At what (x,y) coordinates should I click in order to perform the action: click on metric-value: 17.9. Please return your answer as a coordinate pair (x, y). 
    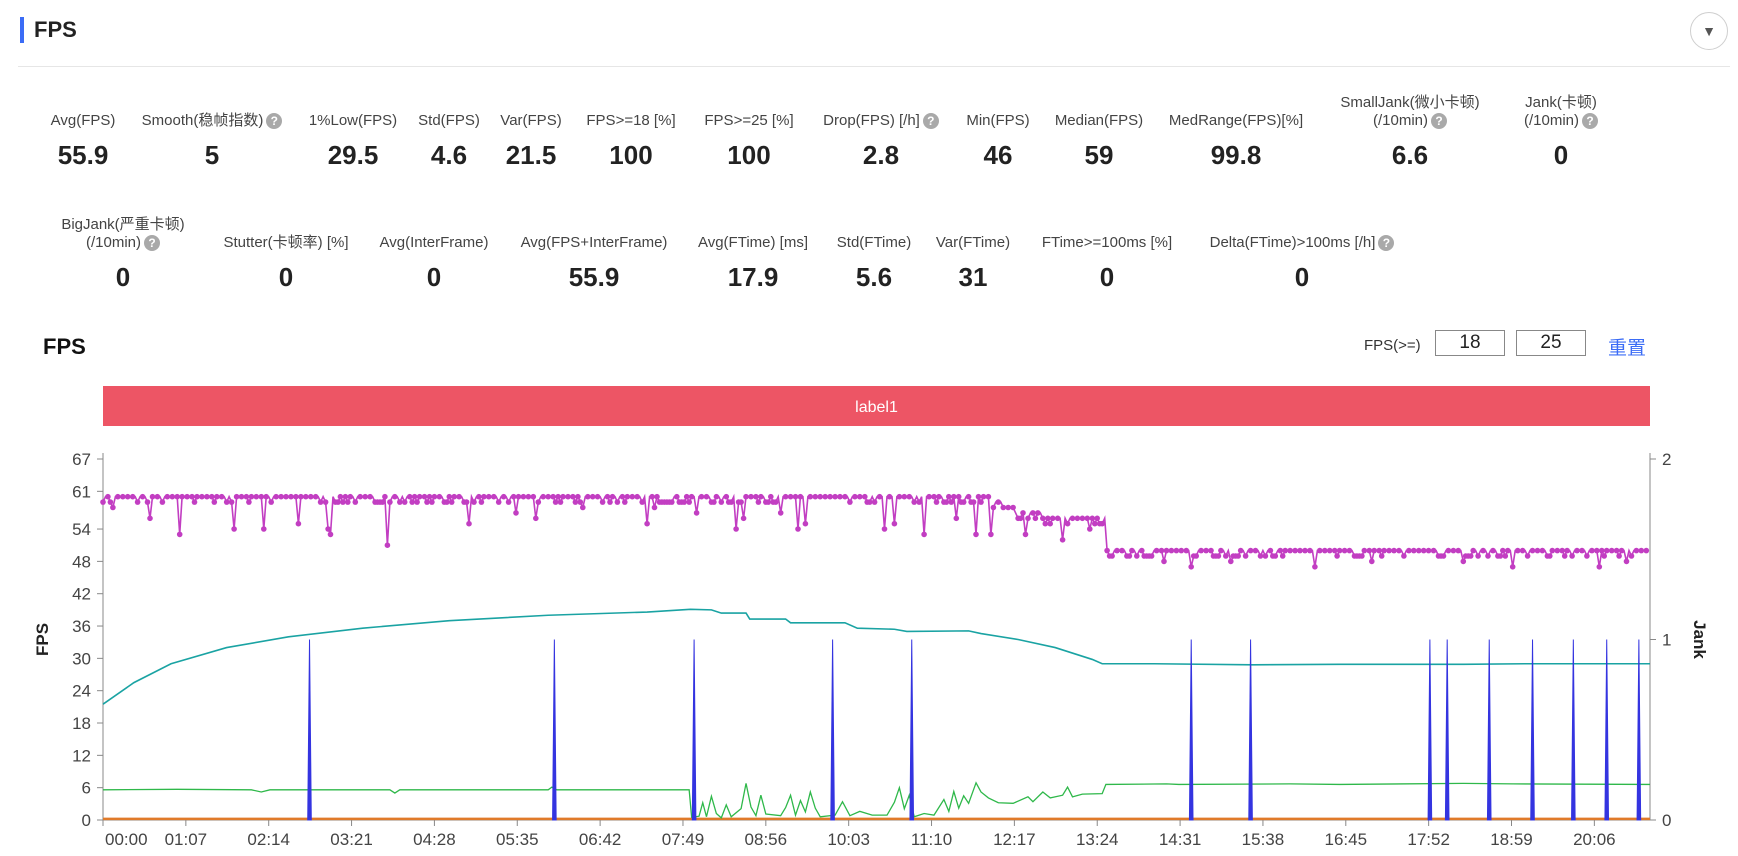
    Looking at the image, I should click on (753, 277).